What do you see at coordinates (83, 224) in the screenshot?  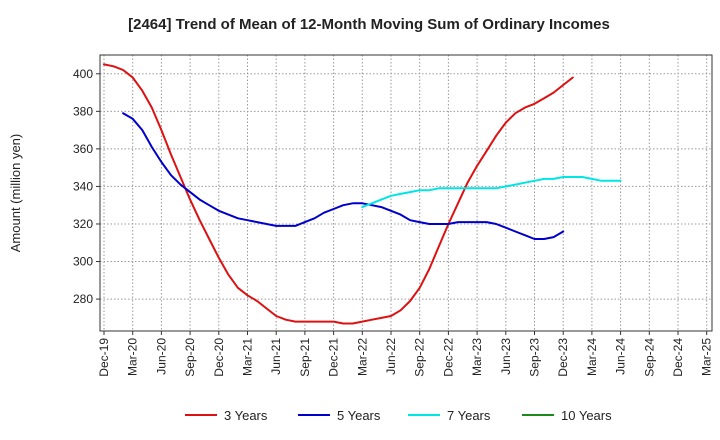 I see `y-tick-label: 320` at bounding box center [83, 224].